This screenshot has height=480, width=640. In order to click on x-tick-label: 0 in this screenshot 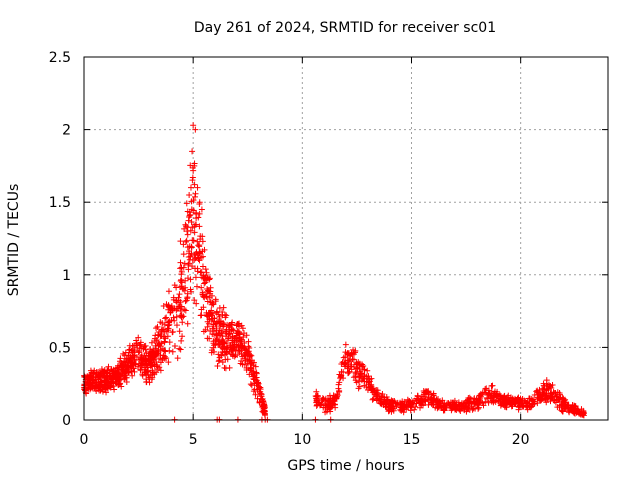, I will do `click(84, 440)`.